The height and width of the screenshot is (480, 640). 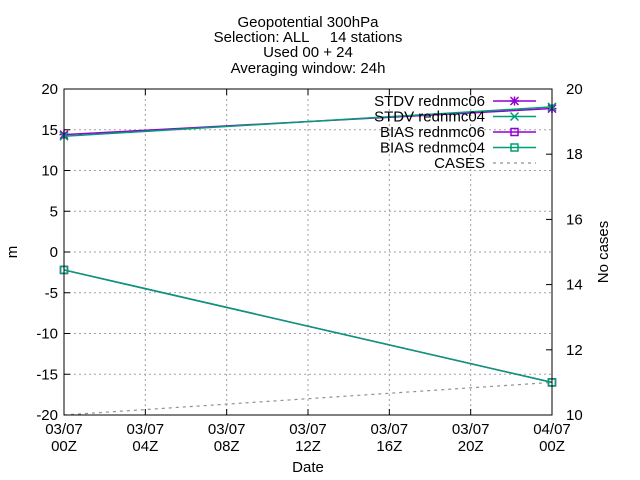 I want to click on legend-item-stdv-rednmc06: STDV rednmc06, so click(x=455, y=101).